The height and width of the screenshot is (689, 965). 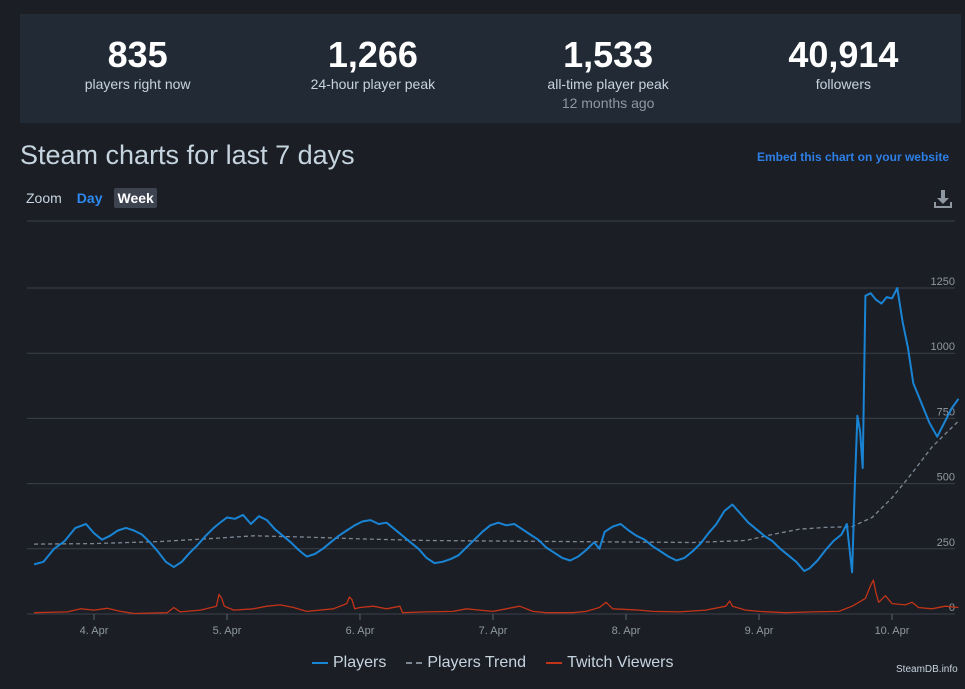 I want to click on x-tick-label: 10. Apr, so click(x=892, y=631).